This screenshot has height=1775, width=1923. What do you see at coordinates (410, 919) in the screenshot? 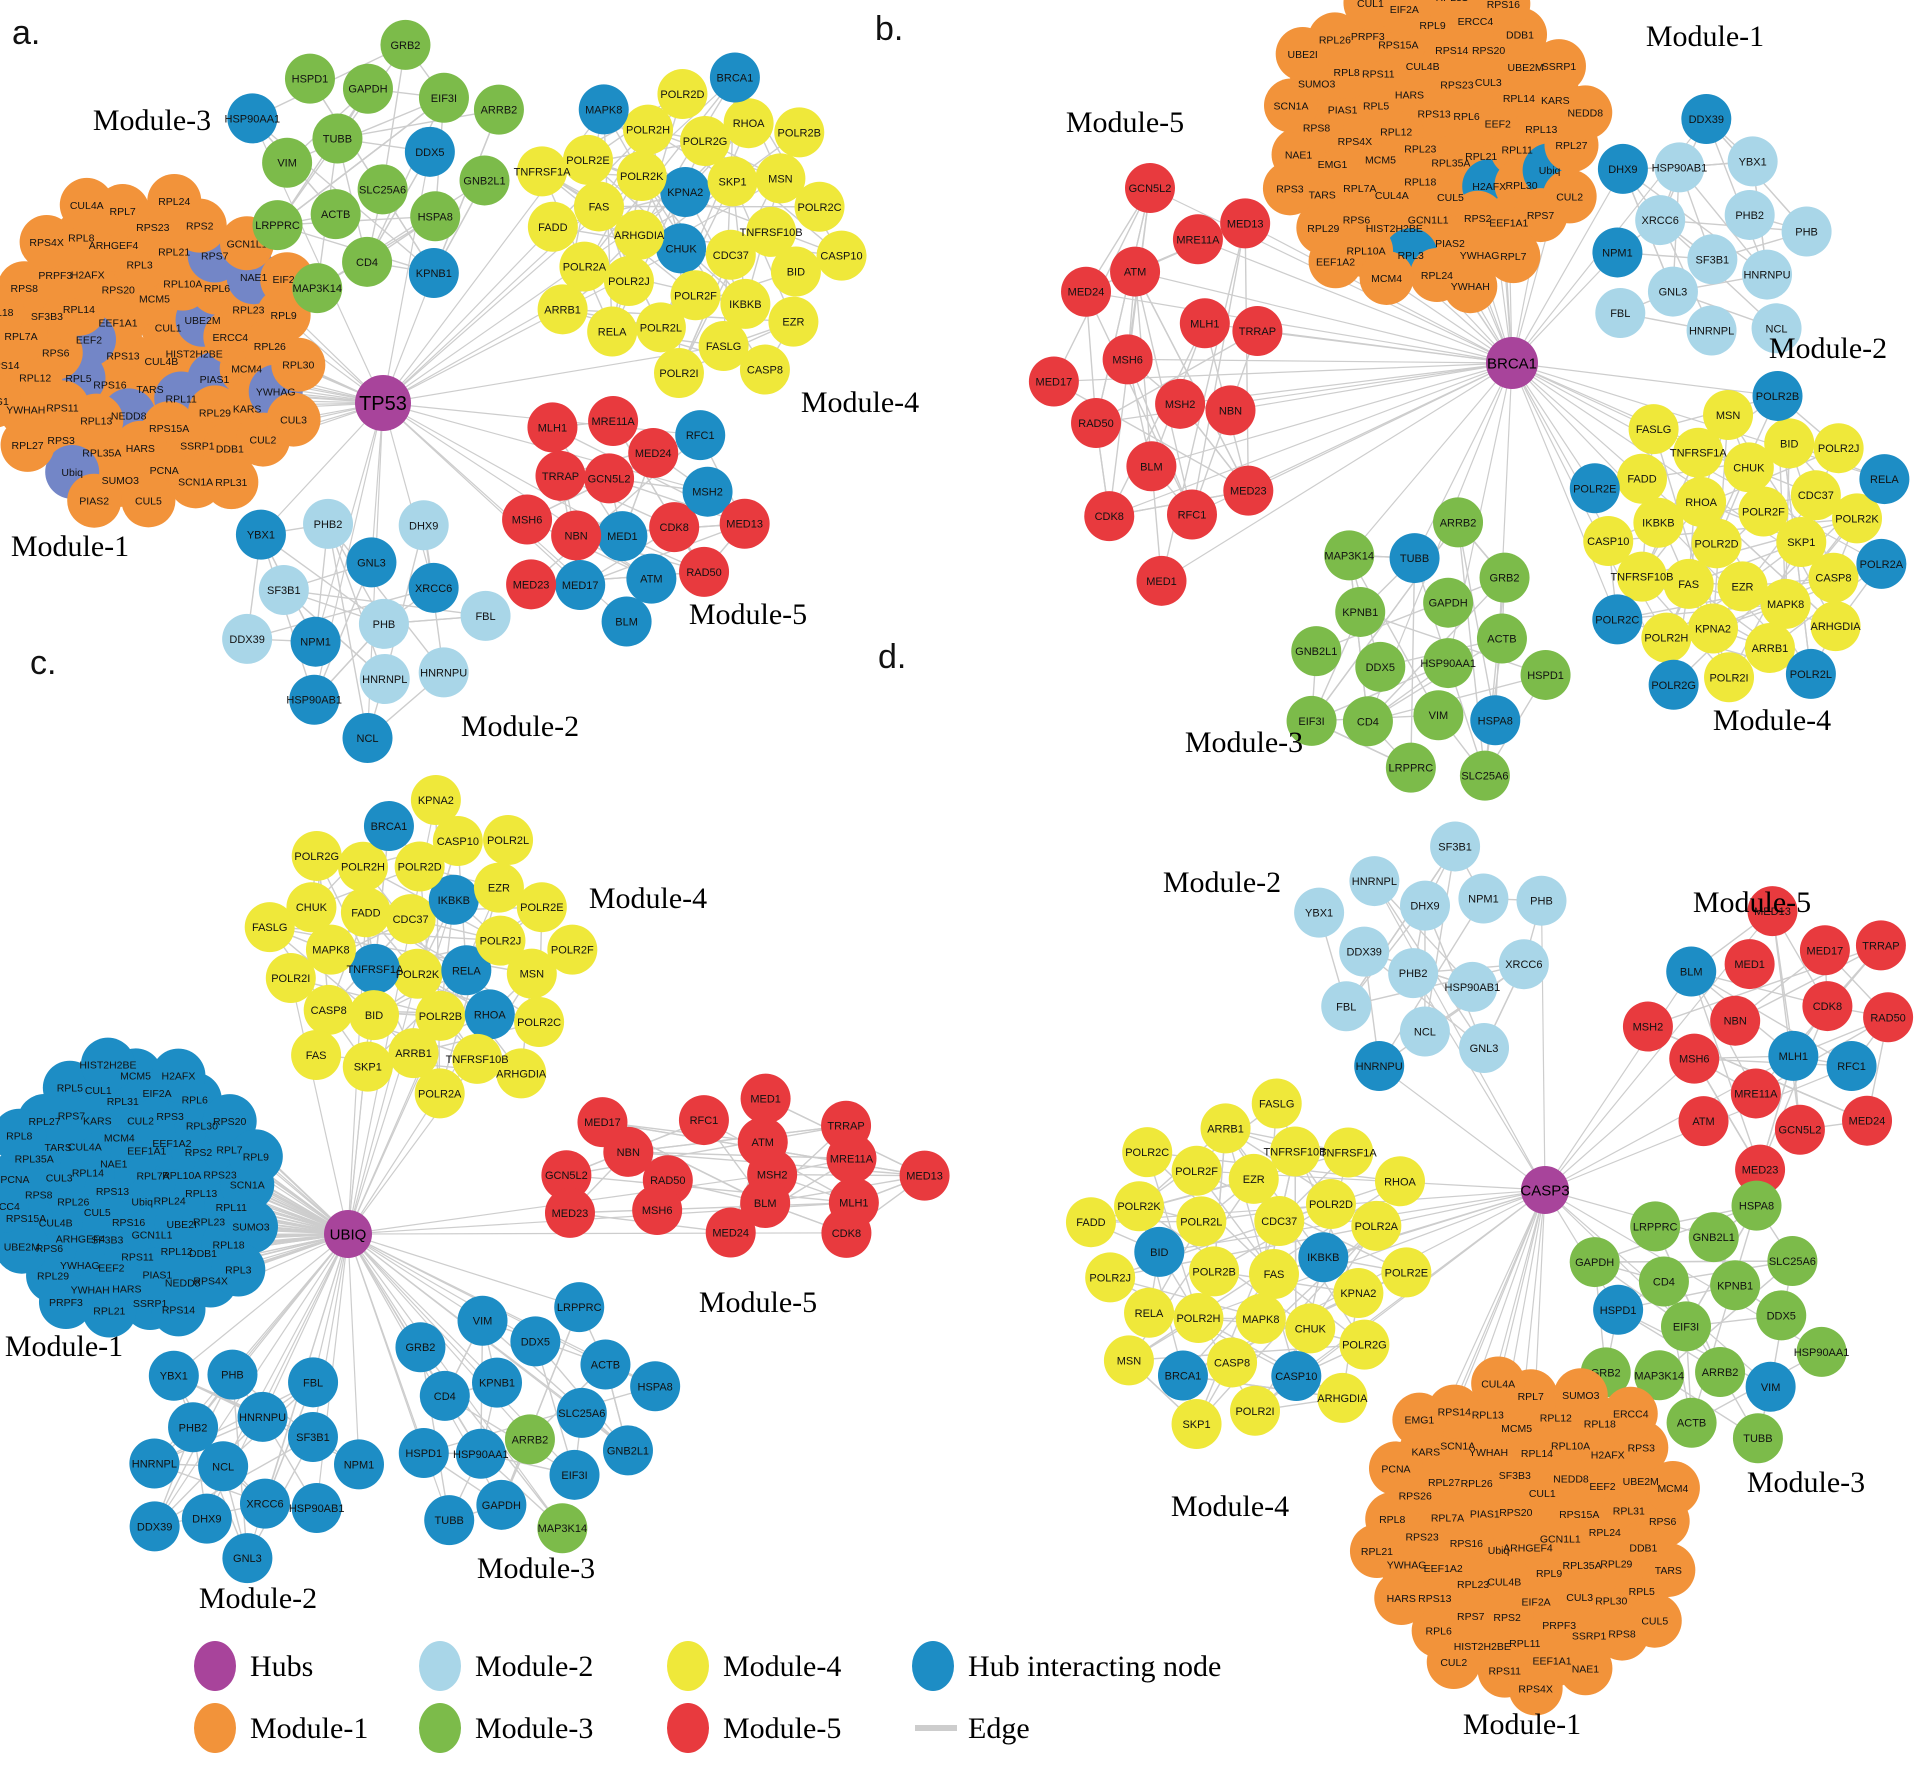
I see `node-c-CDC37` at bounding box center [410, 919].